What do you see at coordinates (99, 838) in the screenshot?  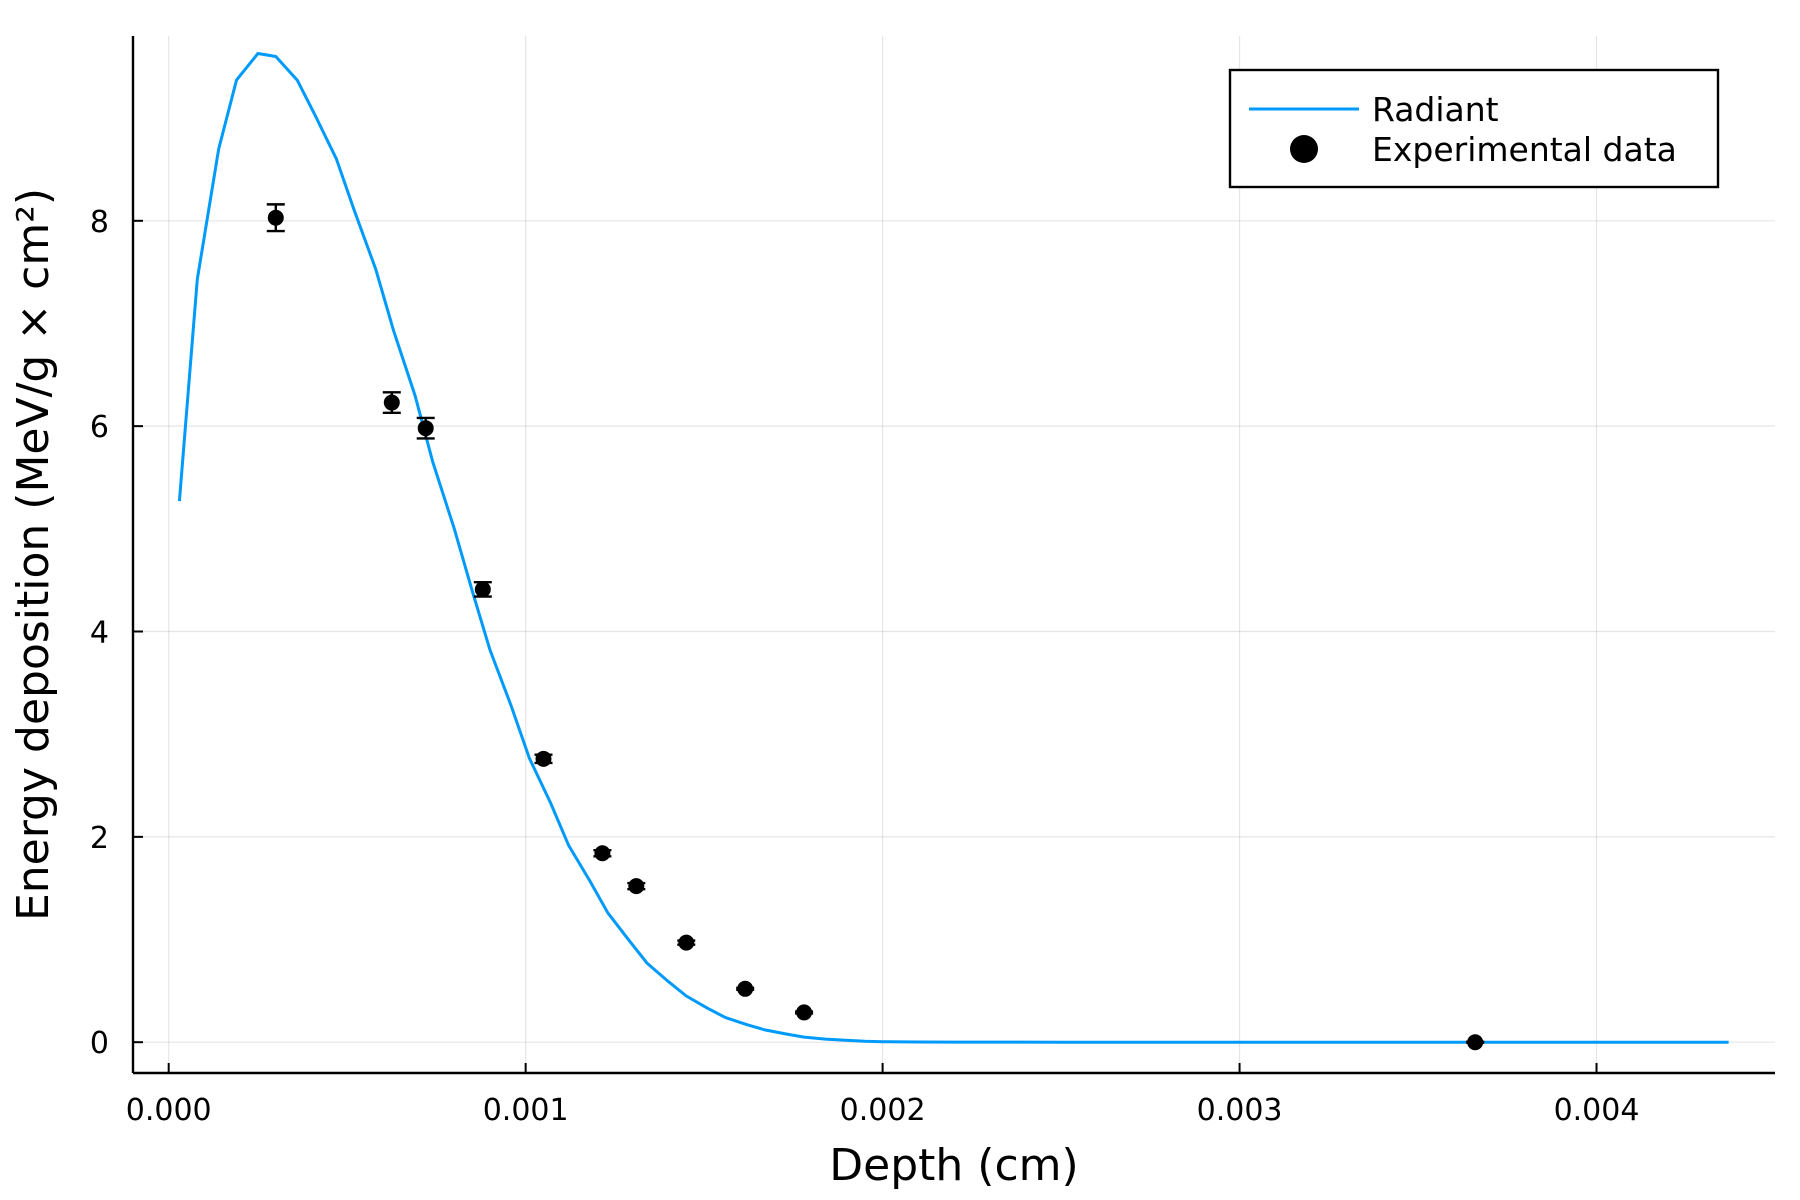 I see `y-tick-label: 2` at bounding box center [99, 838].